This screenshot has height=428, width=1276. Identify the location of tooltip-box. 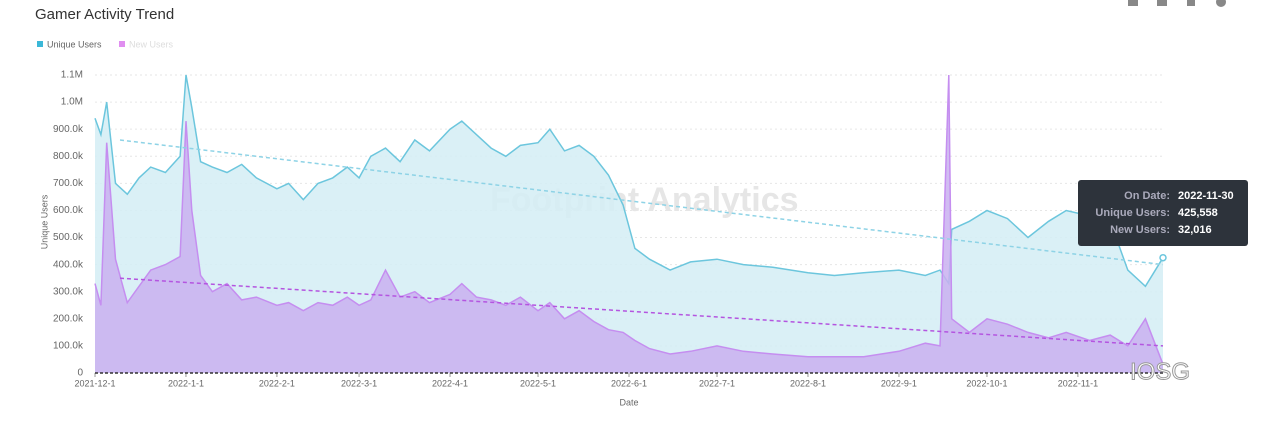
(1163, 213).